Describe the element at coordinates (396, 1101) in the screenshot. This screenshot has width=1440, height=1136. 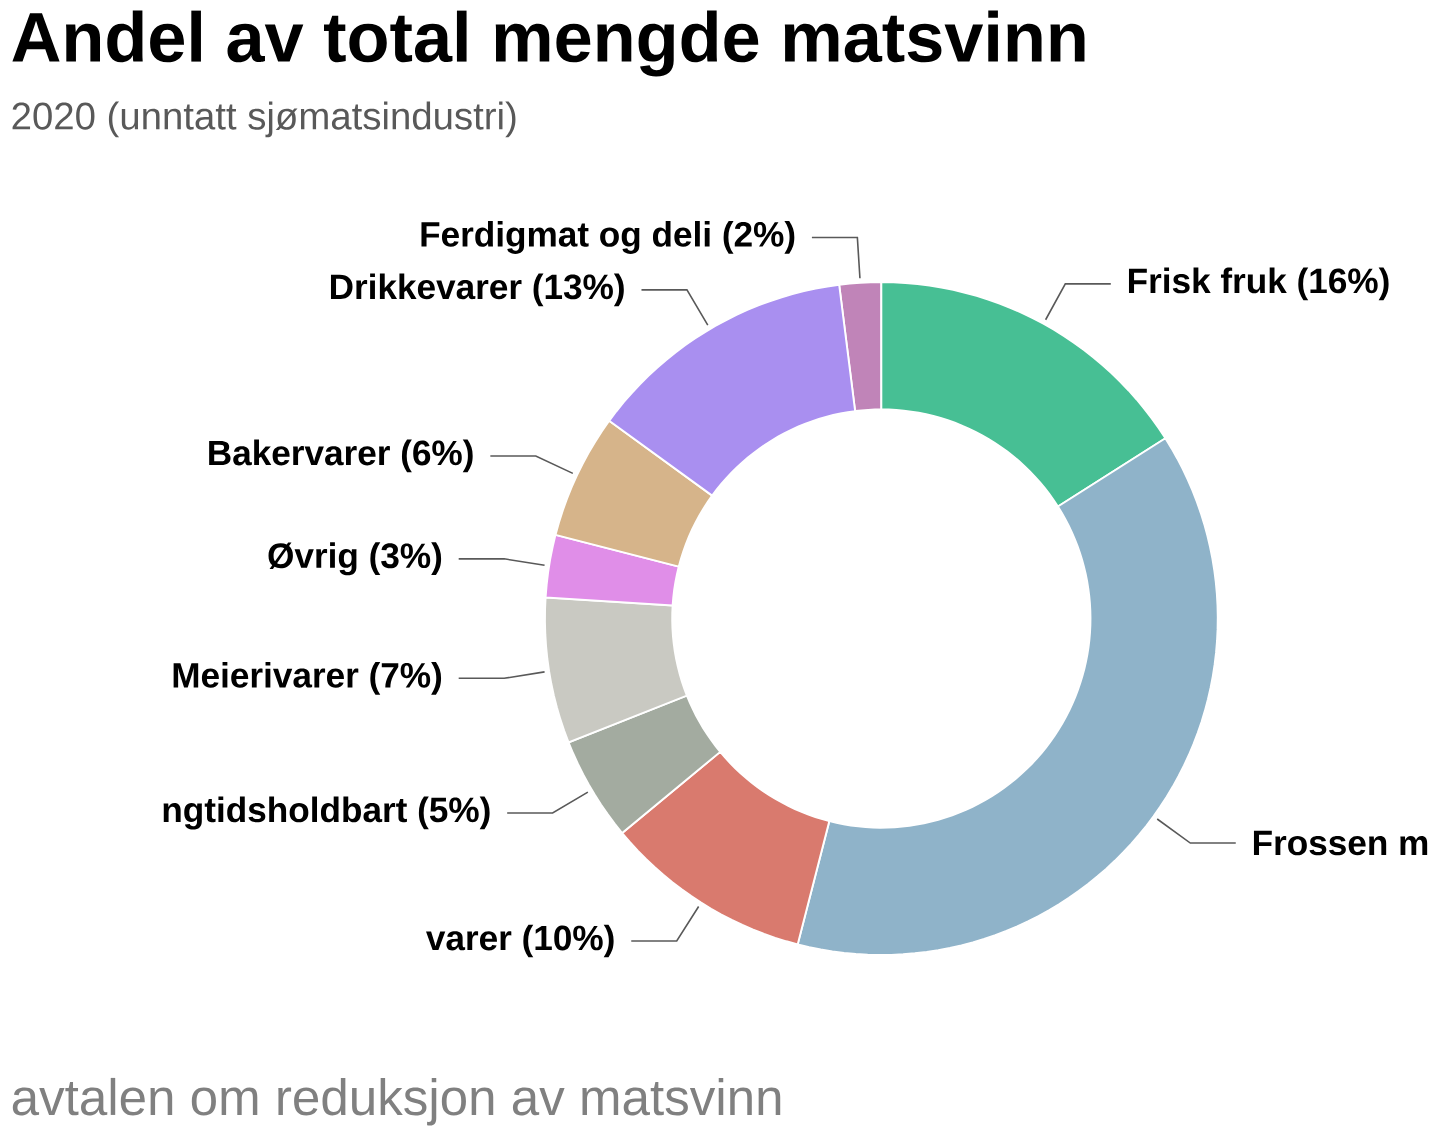
I see `text: avtalen om reduksjon av matsvinn` at that location.